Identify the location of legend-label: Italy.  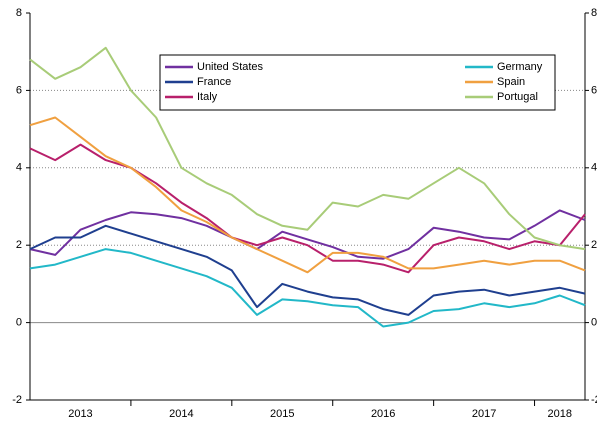
(207, 97).